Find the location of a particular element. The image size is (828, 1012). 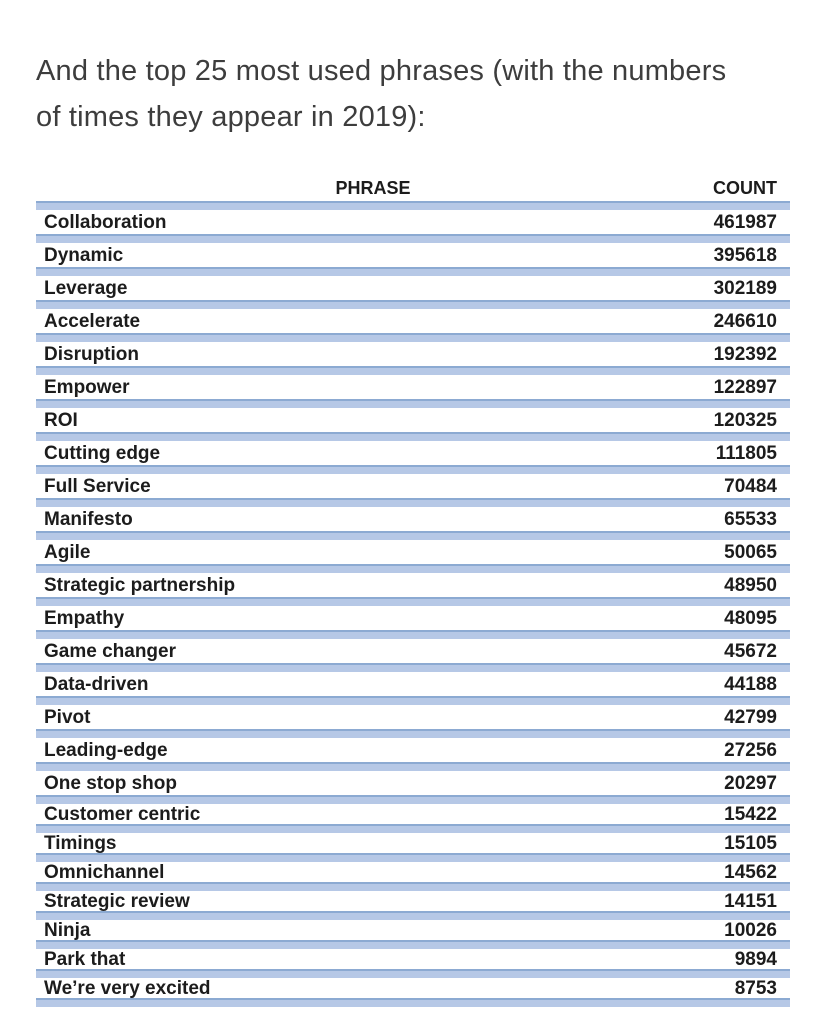

phrase-cell: Cutting edge is located at coordinates (102, 453).